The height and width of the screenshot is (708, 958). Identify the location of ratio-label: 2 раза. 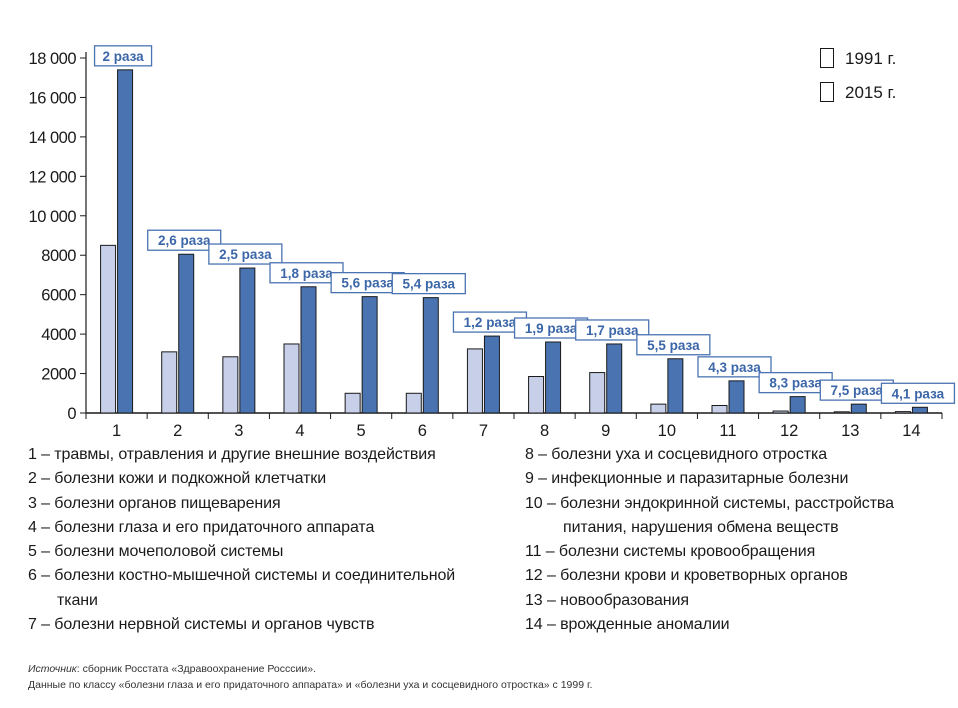
(123, 56).